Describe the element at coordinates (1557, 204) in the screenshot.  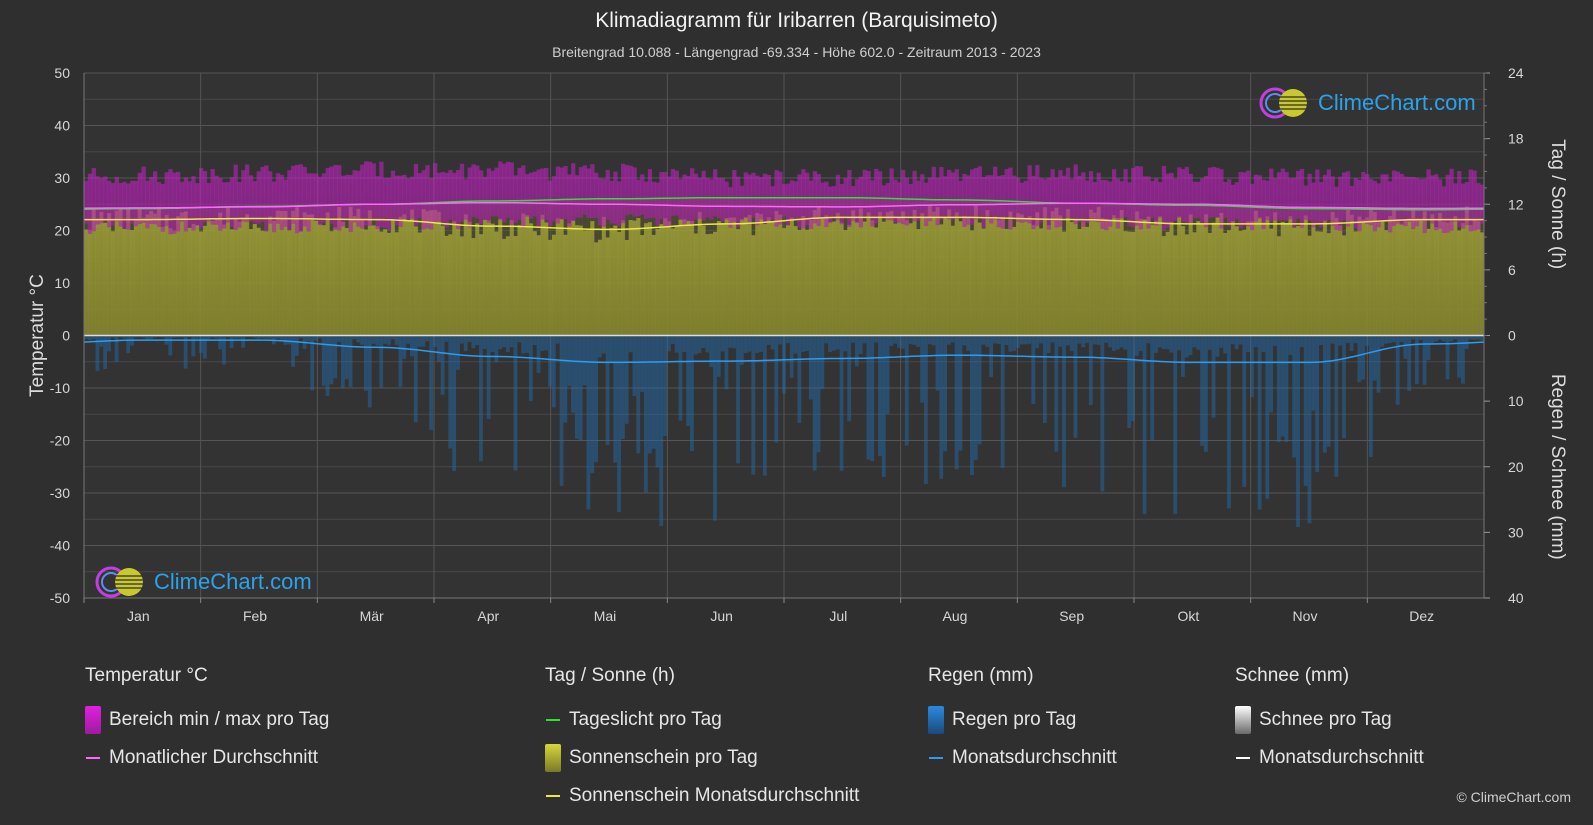
I see `right-top-axis-title: Tag / Sonne (h)` at that location.